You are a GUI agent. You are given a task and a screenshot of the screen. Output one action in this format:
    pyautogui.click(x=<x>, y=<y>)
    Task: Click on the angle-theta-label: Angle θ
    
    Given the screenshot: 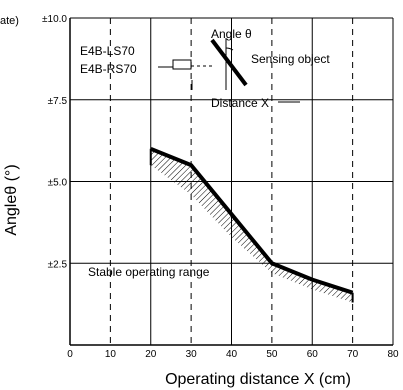 What is the action you would take?
    pyautogui.click(x=231, y=34)
    